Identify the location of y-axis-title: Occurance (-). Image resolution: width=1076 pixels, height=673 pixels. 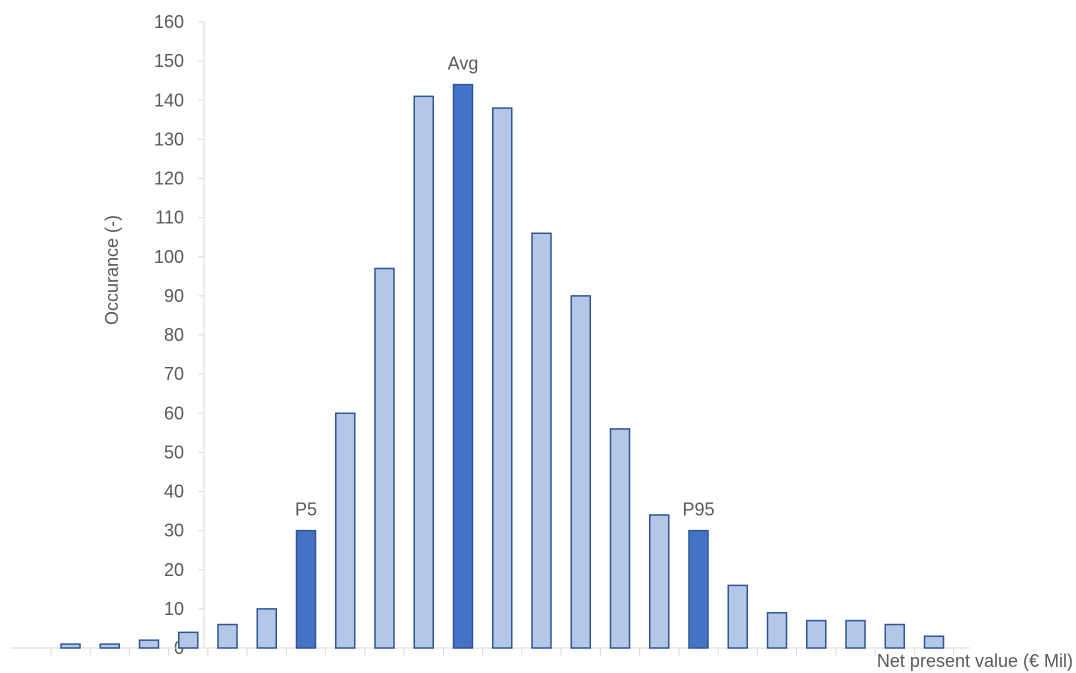
(112, 270).